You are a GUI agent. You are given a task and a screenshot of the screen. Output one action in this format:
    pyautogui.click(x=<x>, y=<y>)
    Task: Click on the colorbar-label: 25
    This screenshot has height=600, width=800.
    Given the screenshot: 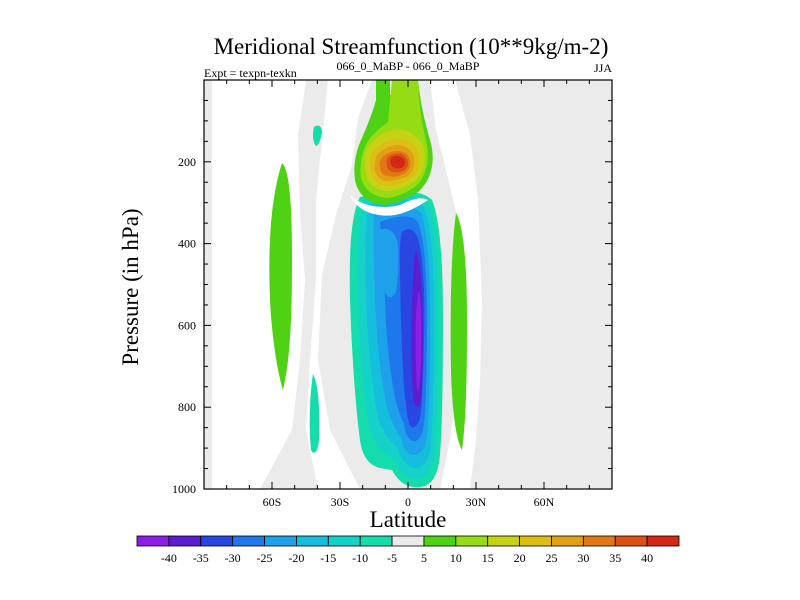 What is the action you would take?
    pyautogui.click(x=551, y=558)
    